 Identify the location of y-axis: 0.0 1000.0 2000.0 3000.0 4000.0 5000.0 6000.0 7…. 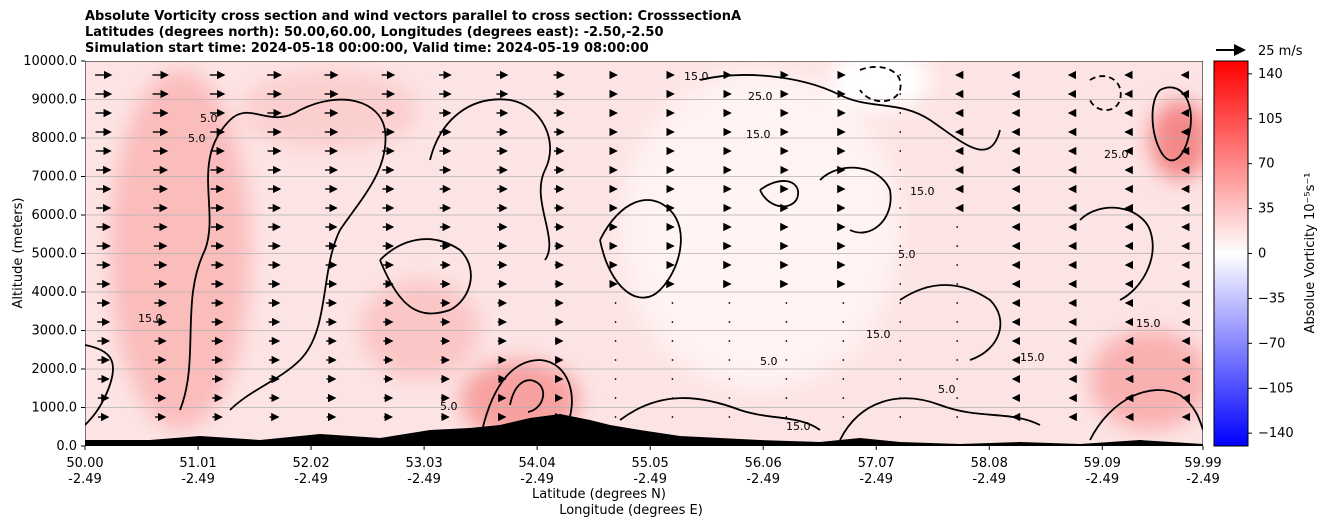
(54, 254).